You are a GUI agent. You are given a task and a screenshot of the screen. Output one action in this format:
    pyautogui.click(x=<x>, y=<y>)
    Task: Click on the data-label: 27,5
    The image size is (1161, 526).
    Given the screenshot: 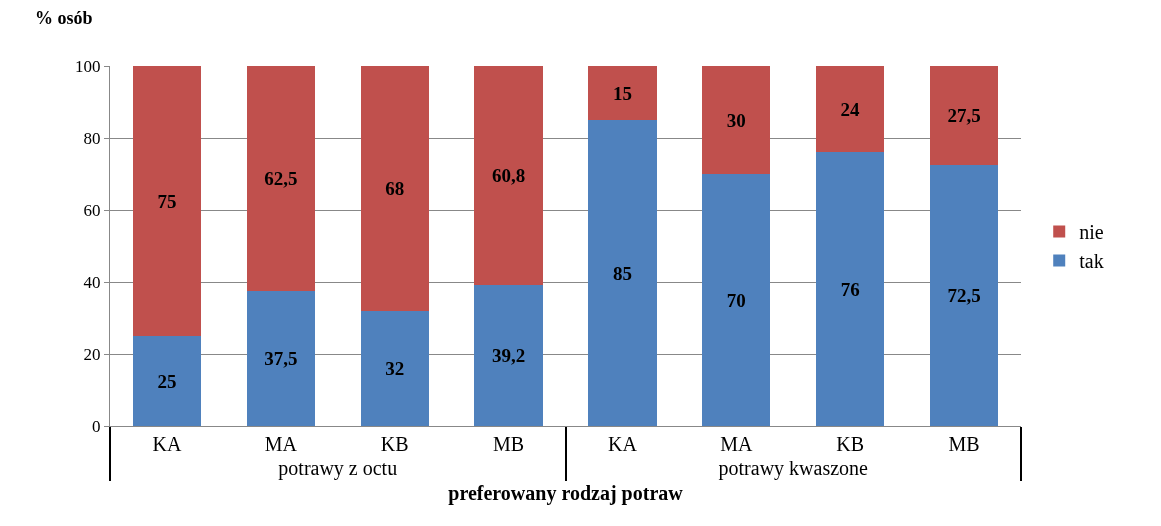 What is the action you would take?
    pyautogui.click(x=964, y=115)
    